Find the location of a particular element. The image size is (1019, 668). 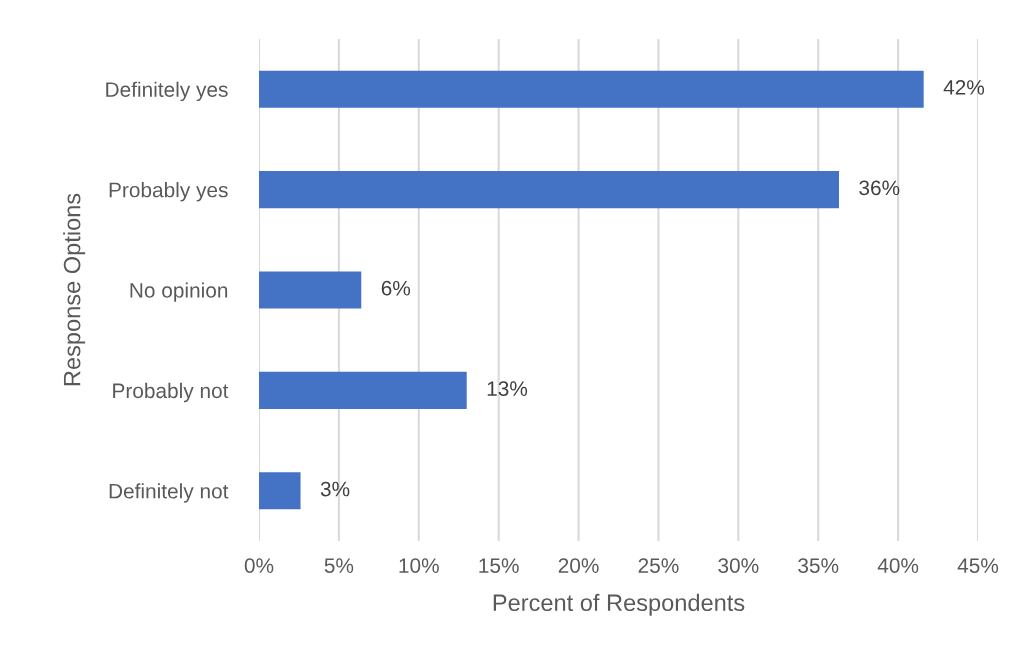

y-tick-label: Probably not is located at coordinates (171, 392).